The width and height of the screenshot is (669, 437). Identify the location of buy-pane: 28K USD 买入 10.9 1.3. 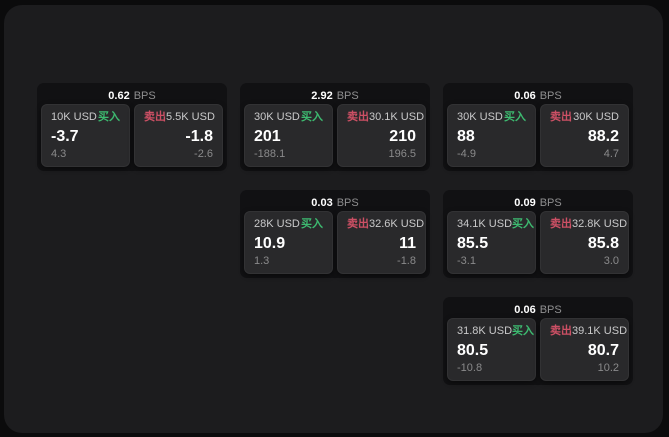
(288, 242).